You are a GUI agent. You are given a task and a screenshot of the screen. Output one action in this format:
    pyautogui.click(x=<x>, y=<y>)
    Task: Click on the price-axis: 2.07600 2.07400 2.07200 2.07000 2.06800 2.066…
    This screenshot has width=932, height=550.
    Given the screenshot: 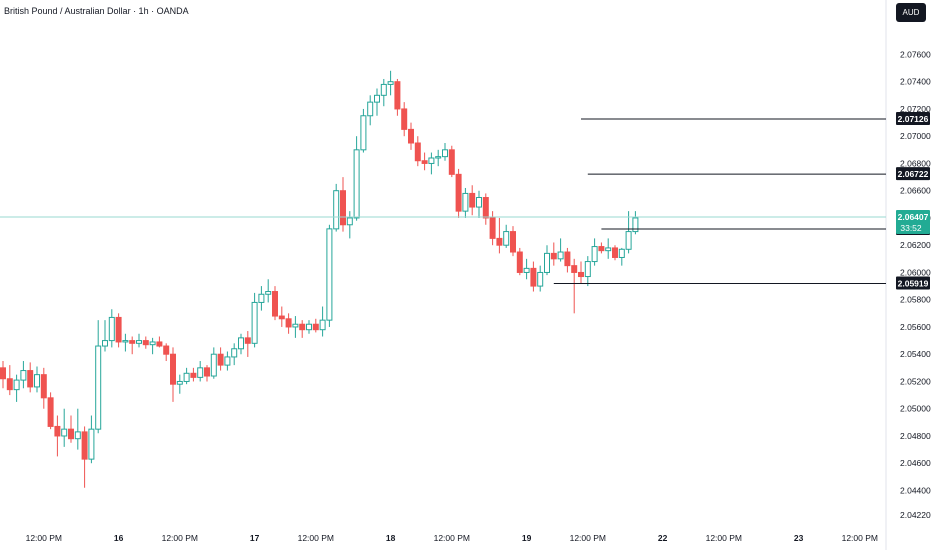 What is the action you would take?
    pyautogui.click(x=915, y=284)
    